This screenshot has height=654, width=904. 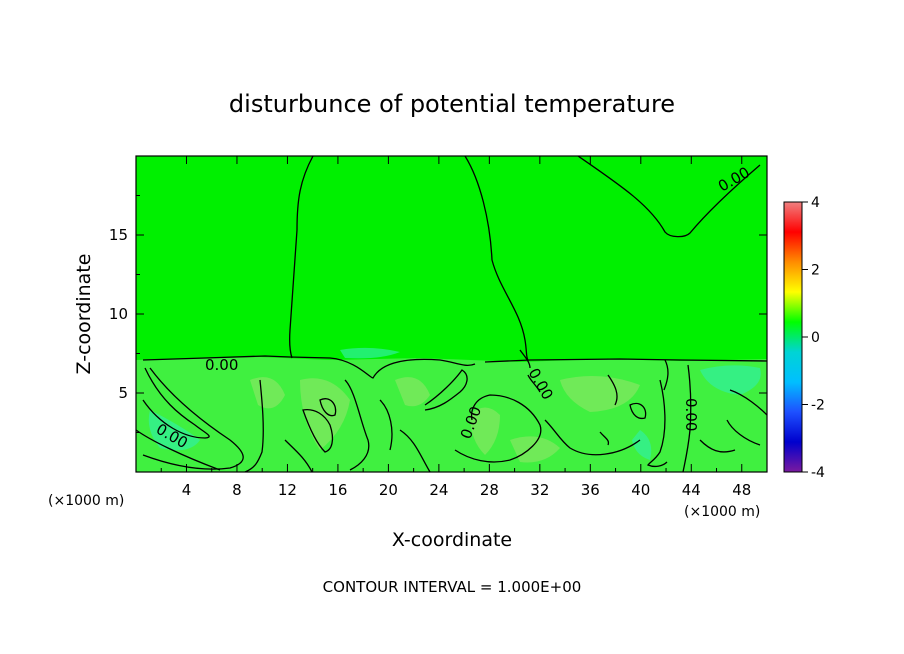 I want to click on y-tick-label: 5, so click(x=123, y=393).